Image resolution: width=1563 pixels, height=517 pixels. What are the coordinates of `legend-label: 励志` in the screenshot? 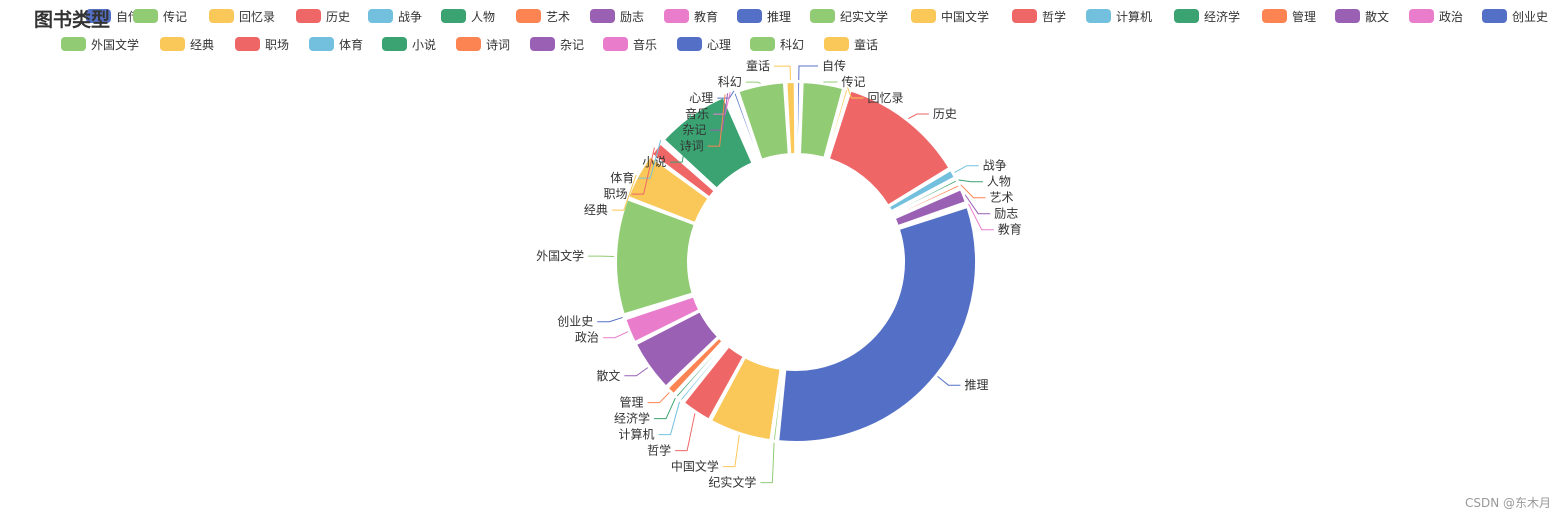 It's located at (632, 16).